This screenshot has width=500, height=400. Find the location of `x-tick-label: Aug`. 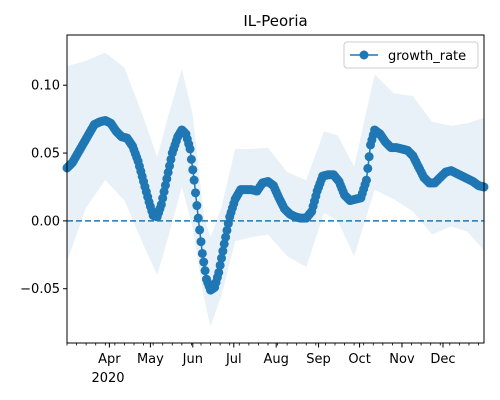

x-tick-label: Aug is located at coordinates (275, 359).